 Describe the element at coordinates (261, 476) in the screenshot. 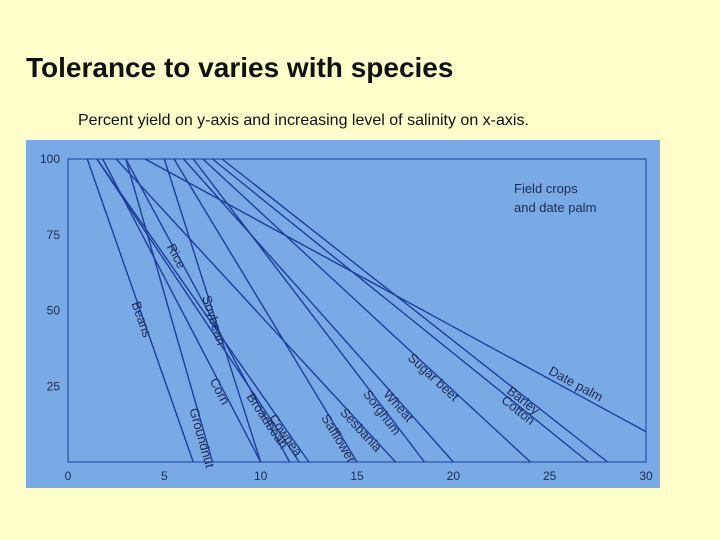

I see `x-tick-label: 10` at that location.